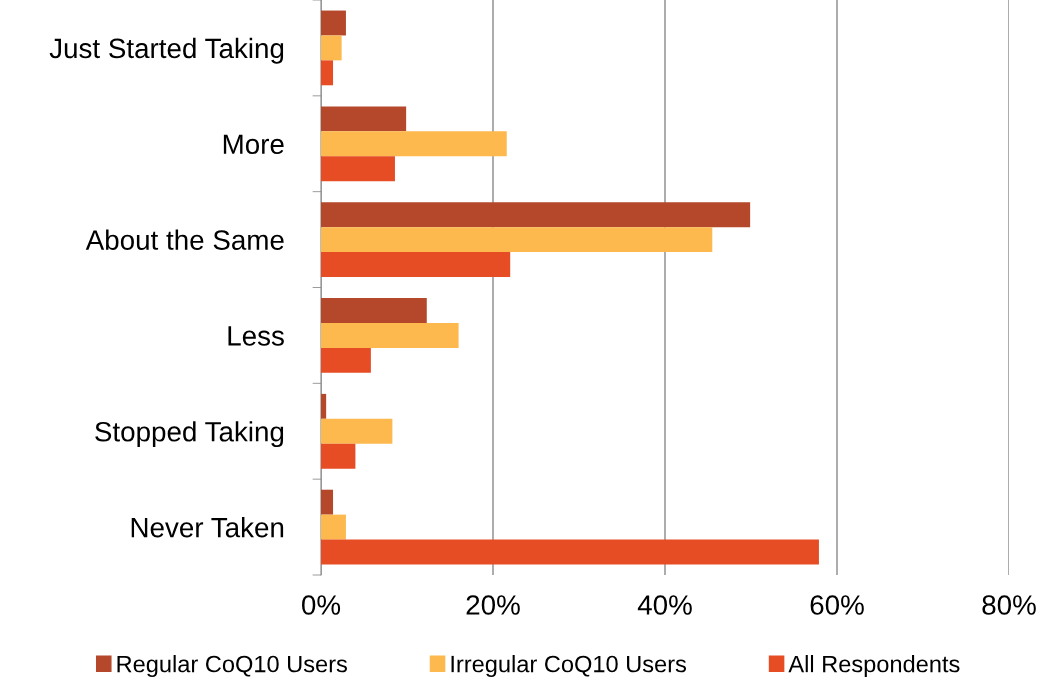  What do you see at coordinates (493, 605) in the screenshot?
I see `x-tick-label: 20%` at bounding box center [493, 605].